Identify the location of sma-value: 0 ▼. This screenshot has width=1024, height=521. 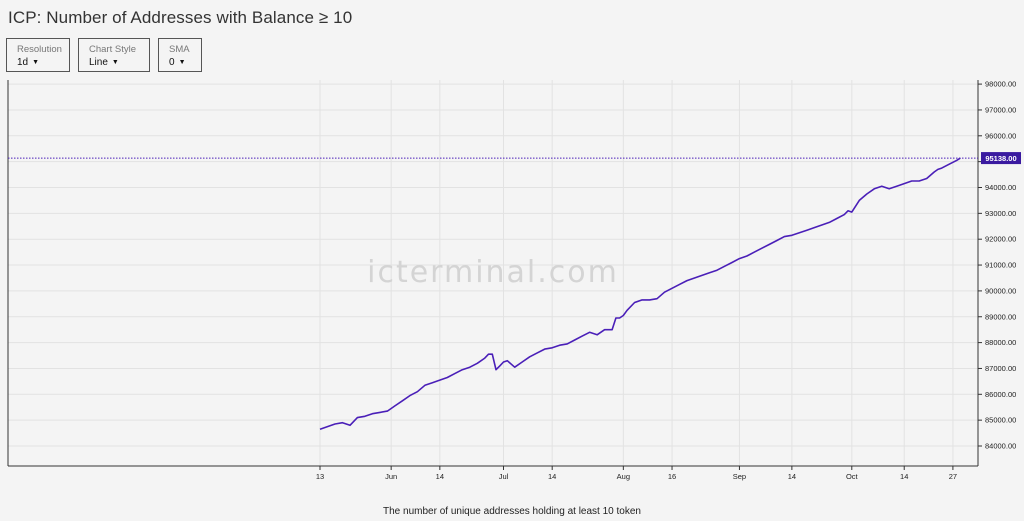
(177, 62).